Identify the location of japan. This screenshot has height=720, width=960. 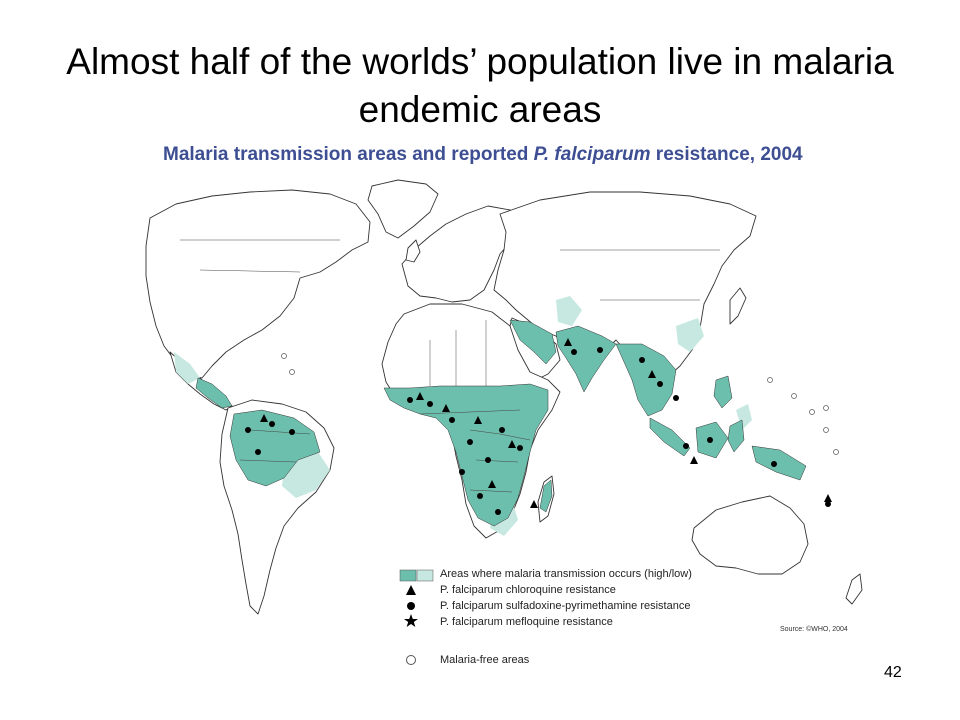
(738, 306).